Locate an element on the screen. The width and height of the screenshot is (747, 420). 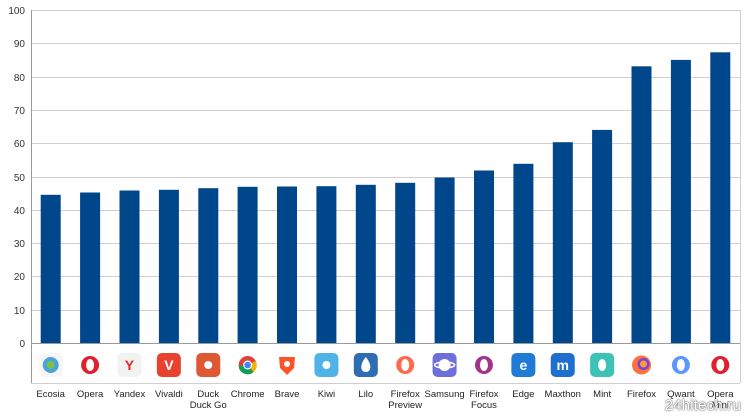
qwant-icon is located at coordinates (680, 365).